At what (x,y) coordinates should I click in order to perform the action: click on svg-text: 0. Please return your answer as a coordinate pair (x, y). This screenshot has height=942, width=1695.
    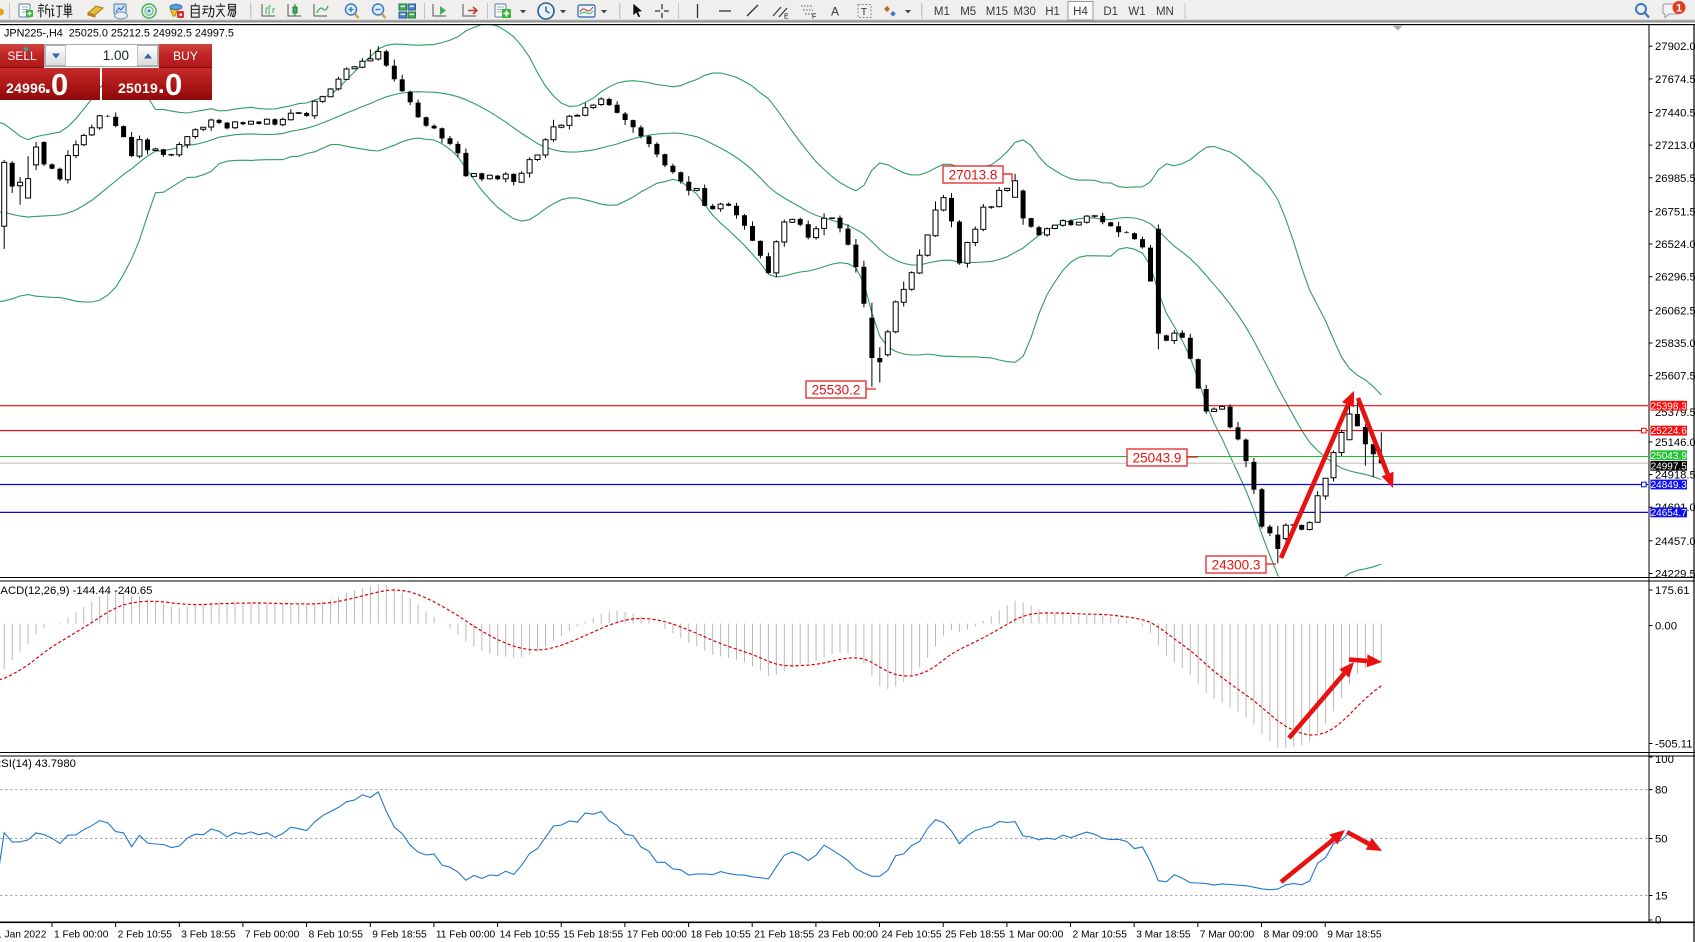
    Looking at the image, I should click on (1658, 921).